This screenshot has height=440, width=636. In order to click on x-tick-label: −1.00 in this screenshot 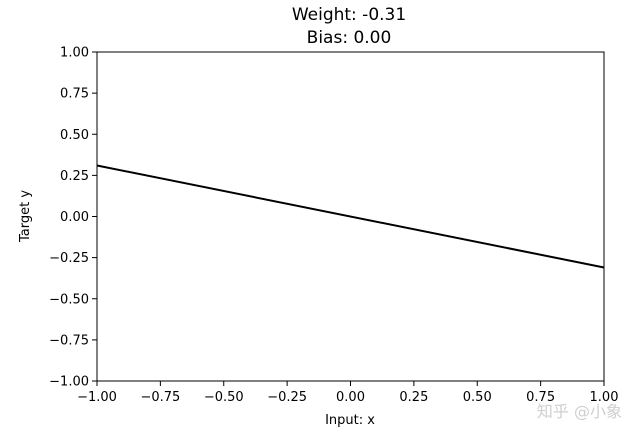, I will do `click(97, 397)`.